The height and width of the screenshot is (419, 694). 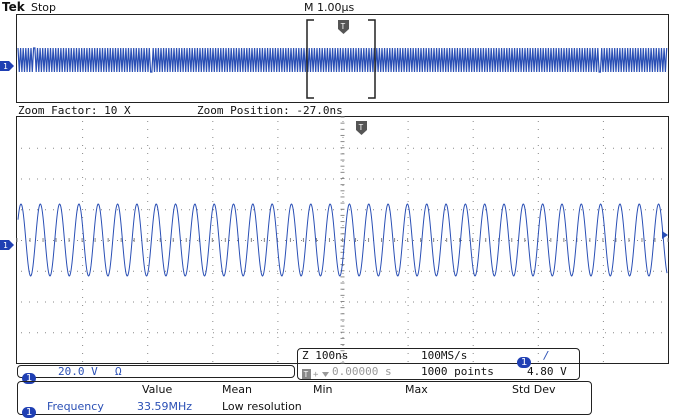 I want to click on overview-trigger-marker: T, so click(x=343, y=26).